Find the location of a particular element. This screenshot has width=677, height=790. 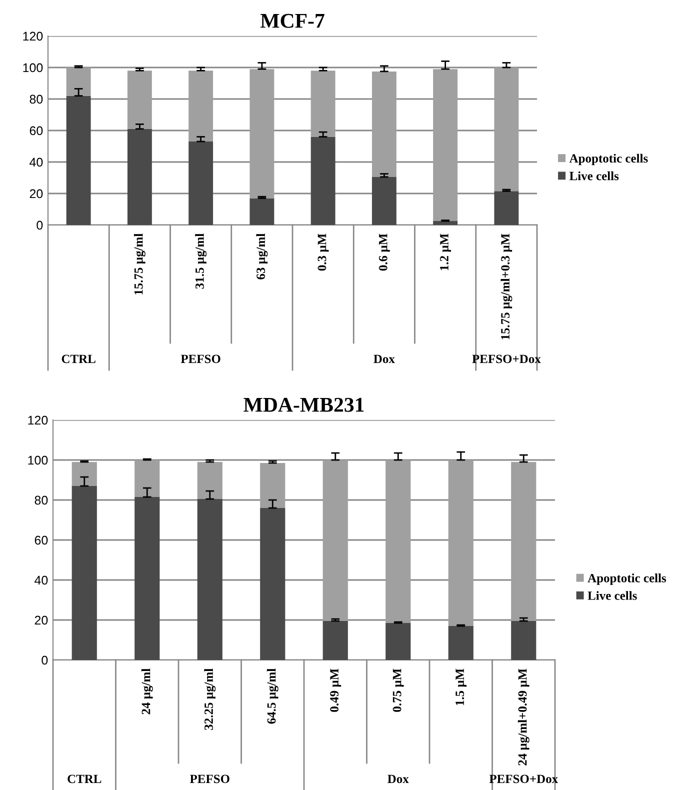

x-tick-label: 63 µg/ml is located at coordinates (262, 257).